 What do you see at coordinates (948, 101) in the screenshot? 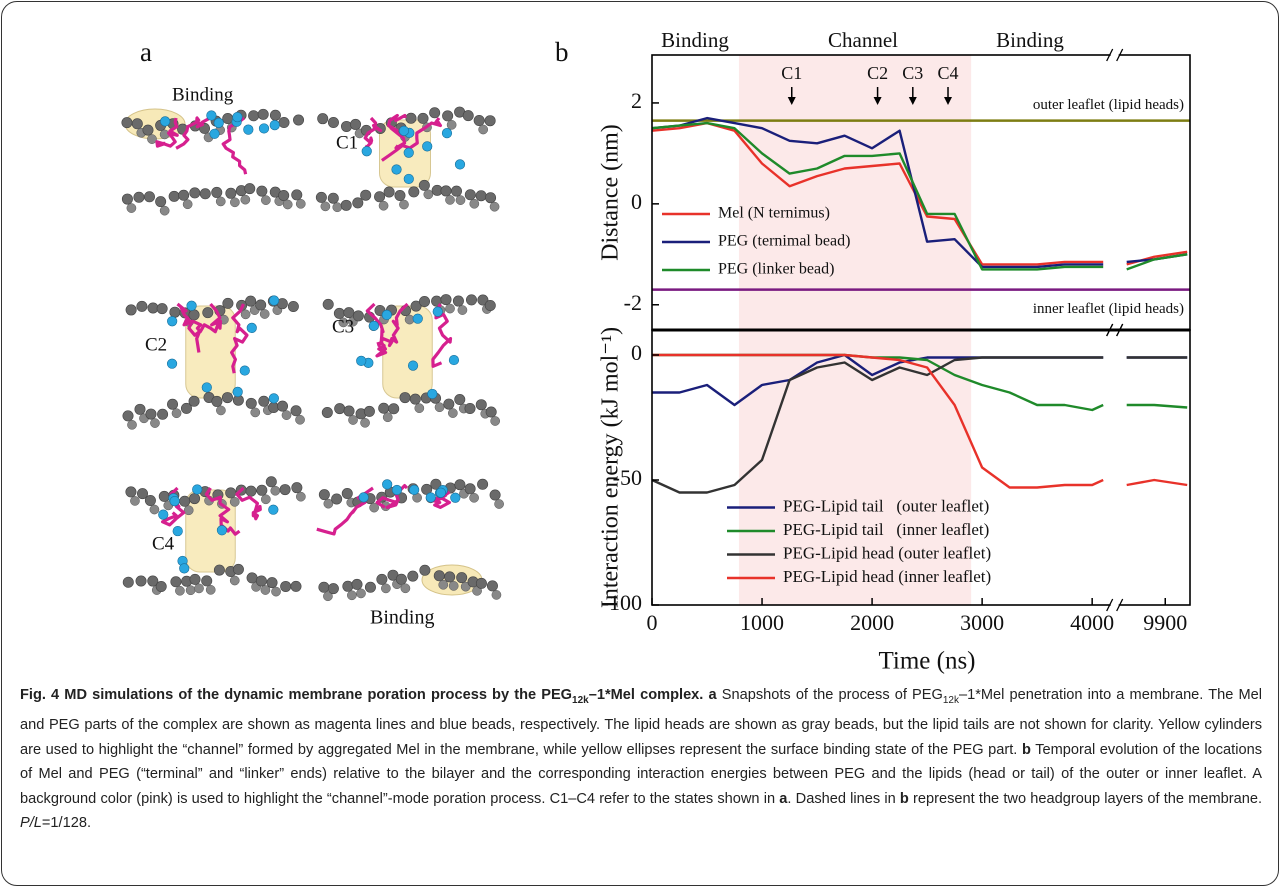
I see `state-arrowhead` at bounding box center [948, 101].